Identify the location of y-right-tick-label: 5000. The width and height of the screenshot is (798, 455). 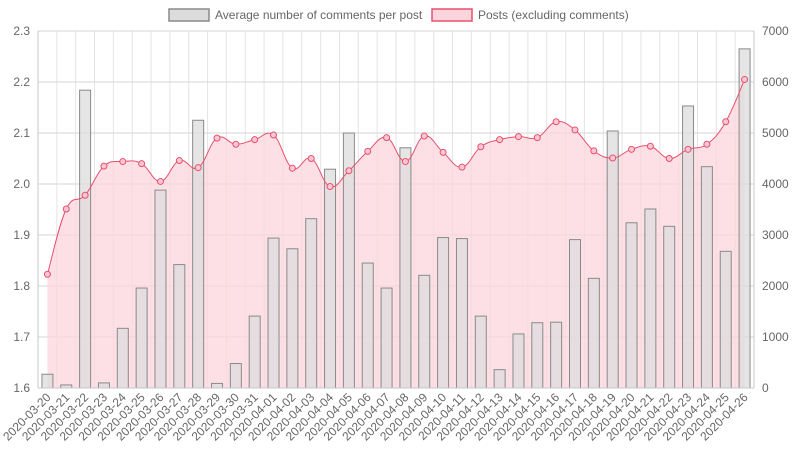
(775, 133).